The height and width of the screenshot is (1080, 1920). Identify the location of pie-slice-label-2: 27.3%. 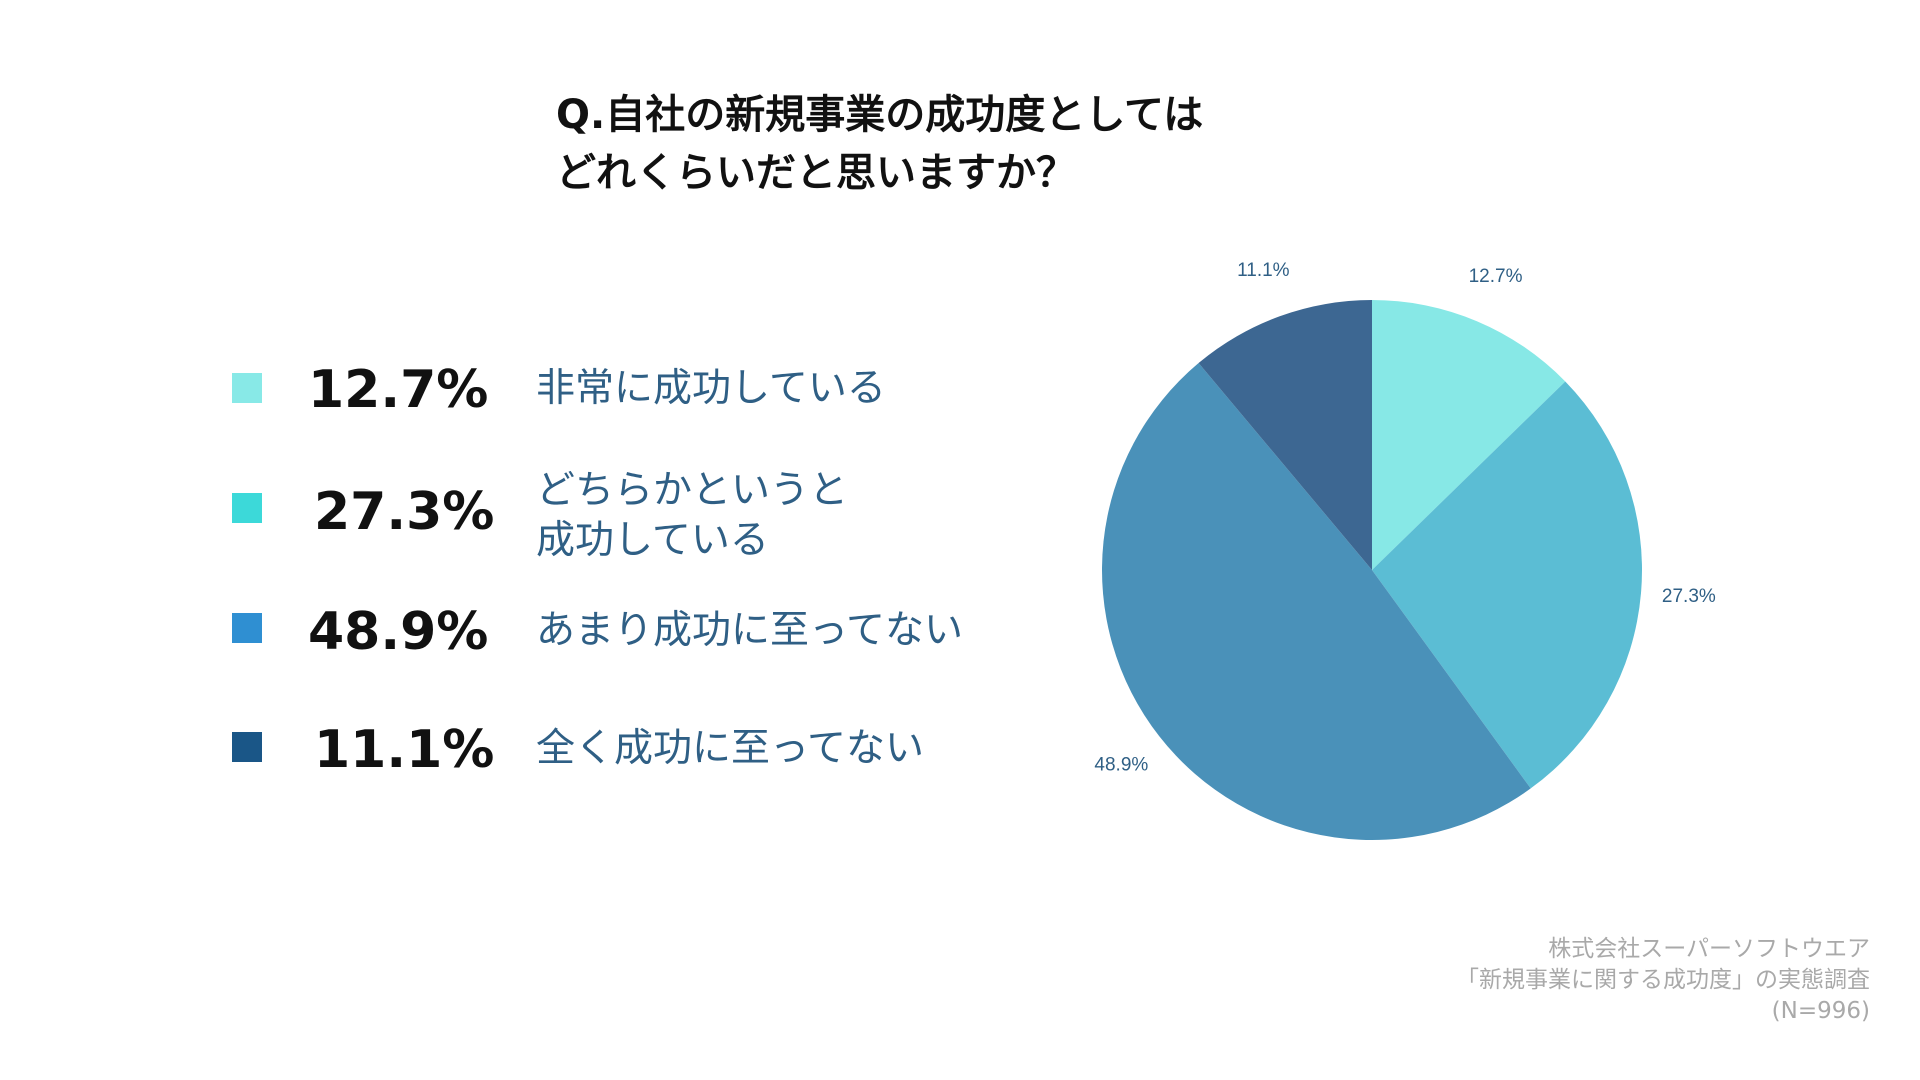
(1689, 596).